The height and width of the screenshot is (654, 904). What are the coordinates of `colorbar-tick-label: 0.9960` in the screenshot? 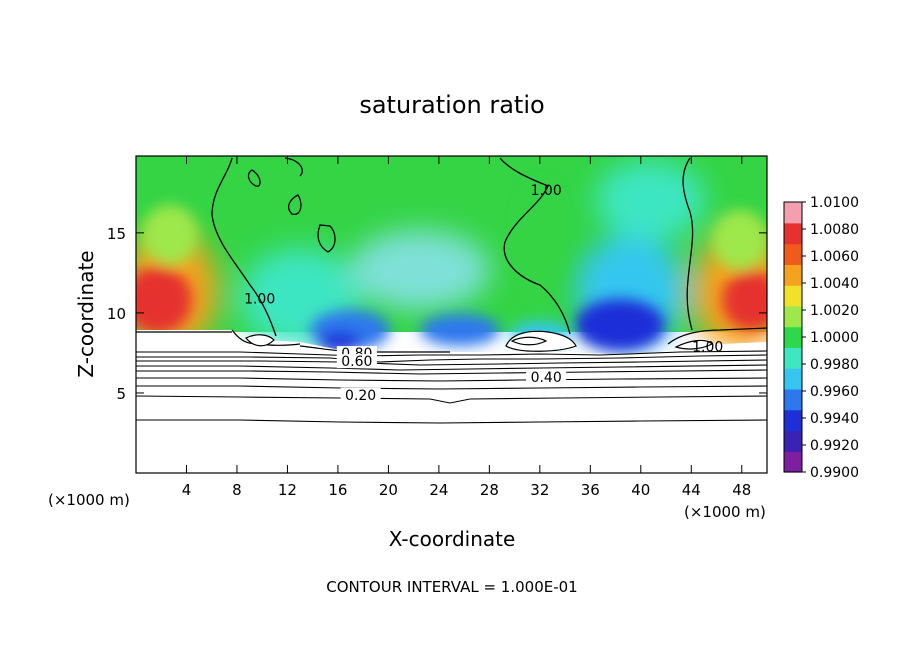 It's located at (834, 392).